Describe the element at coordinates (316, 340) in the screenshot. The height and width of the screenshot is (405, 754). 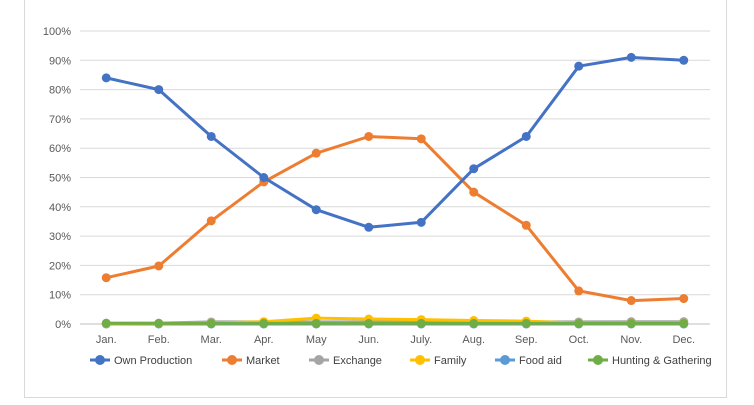
I see `x-tick-label: May` at that location.